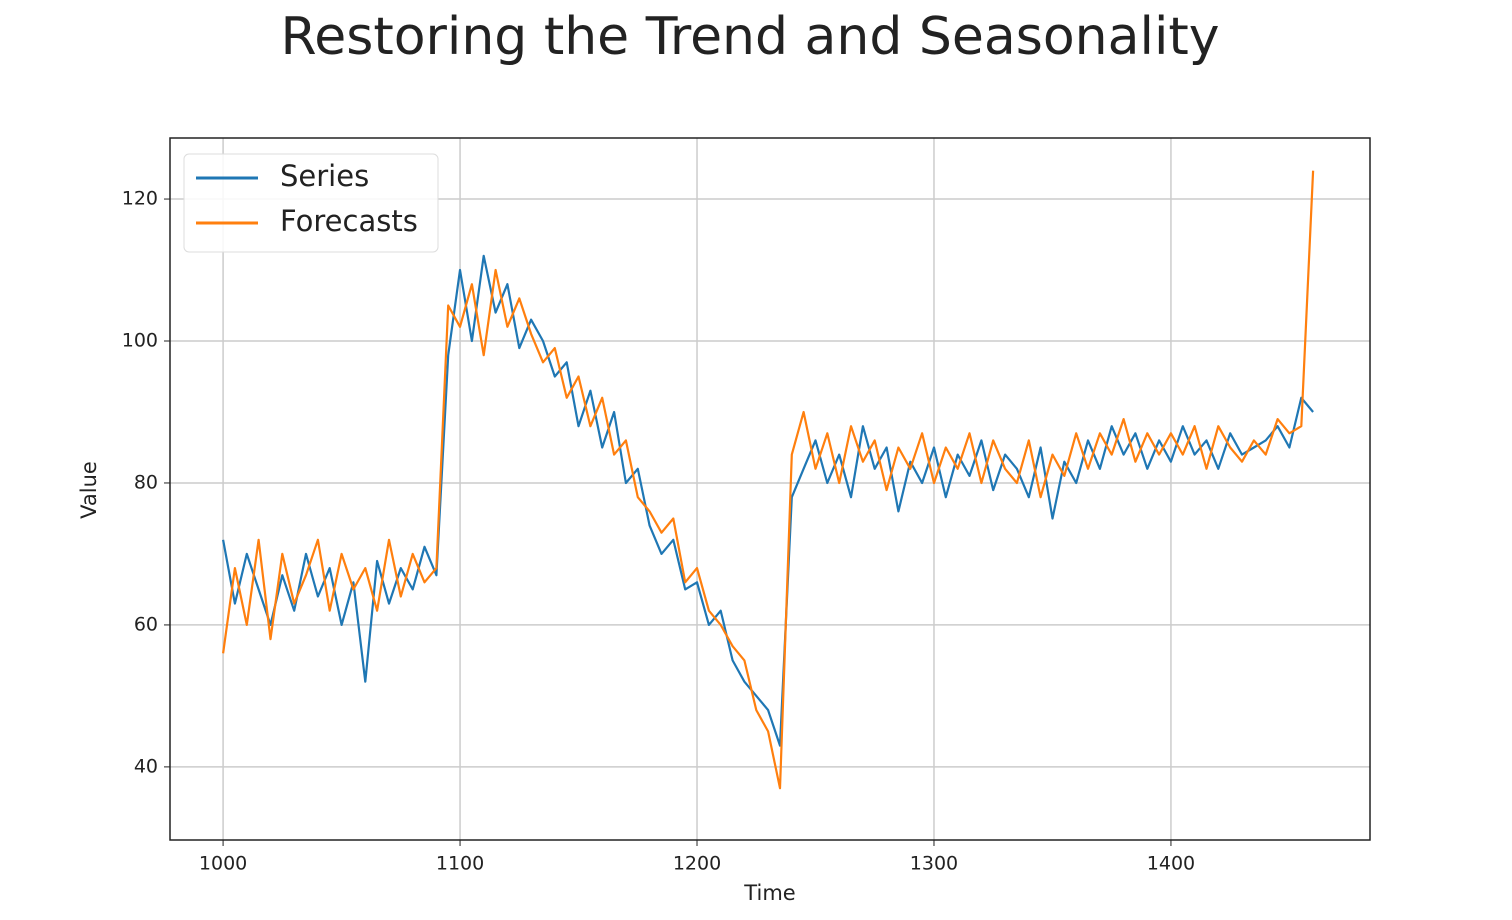 This screenshot has height=920, width=1512. Describe the element at coordinates (1171, 864) in the screenshot. I see `x-tick-label: 1400` at that location.